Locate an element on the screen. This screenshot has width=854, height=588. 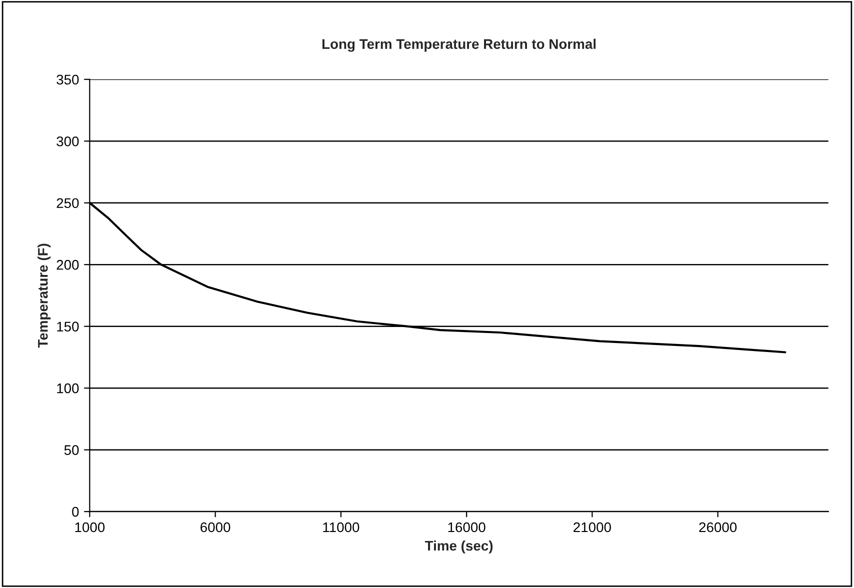
y-axis-title: Temperature (F) is located at coordinates (44, 296).